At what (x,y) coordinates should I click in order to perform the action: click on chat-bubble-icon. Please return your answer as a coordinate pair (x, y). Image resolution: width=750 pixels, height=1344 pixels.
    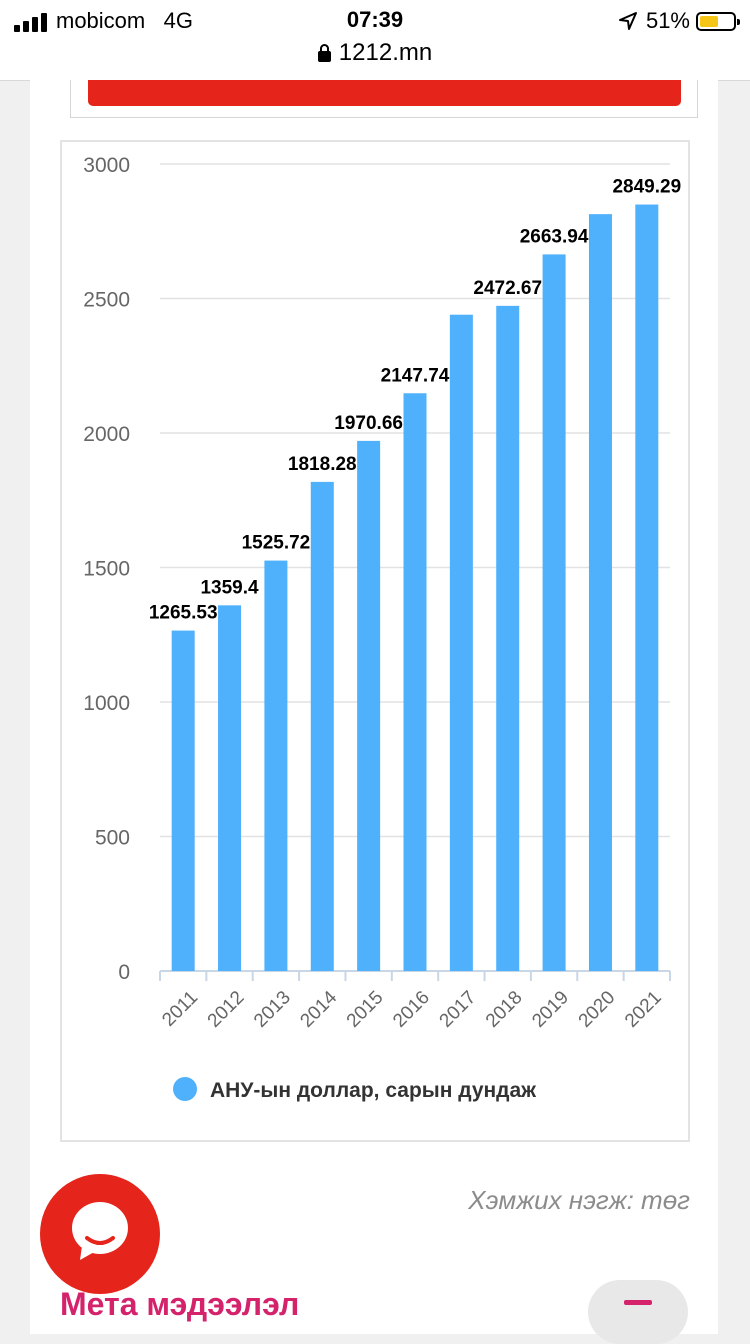
    Looking at the image, I should click on (100, 1231).